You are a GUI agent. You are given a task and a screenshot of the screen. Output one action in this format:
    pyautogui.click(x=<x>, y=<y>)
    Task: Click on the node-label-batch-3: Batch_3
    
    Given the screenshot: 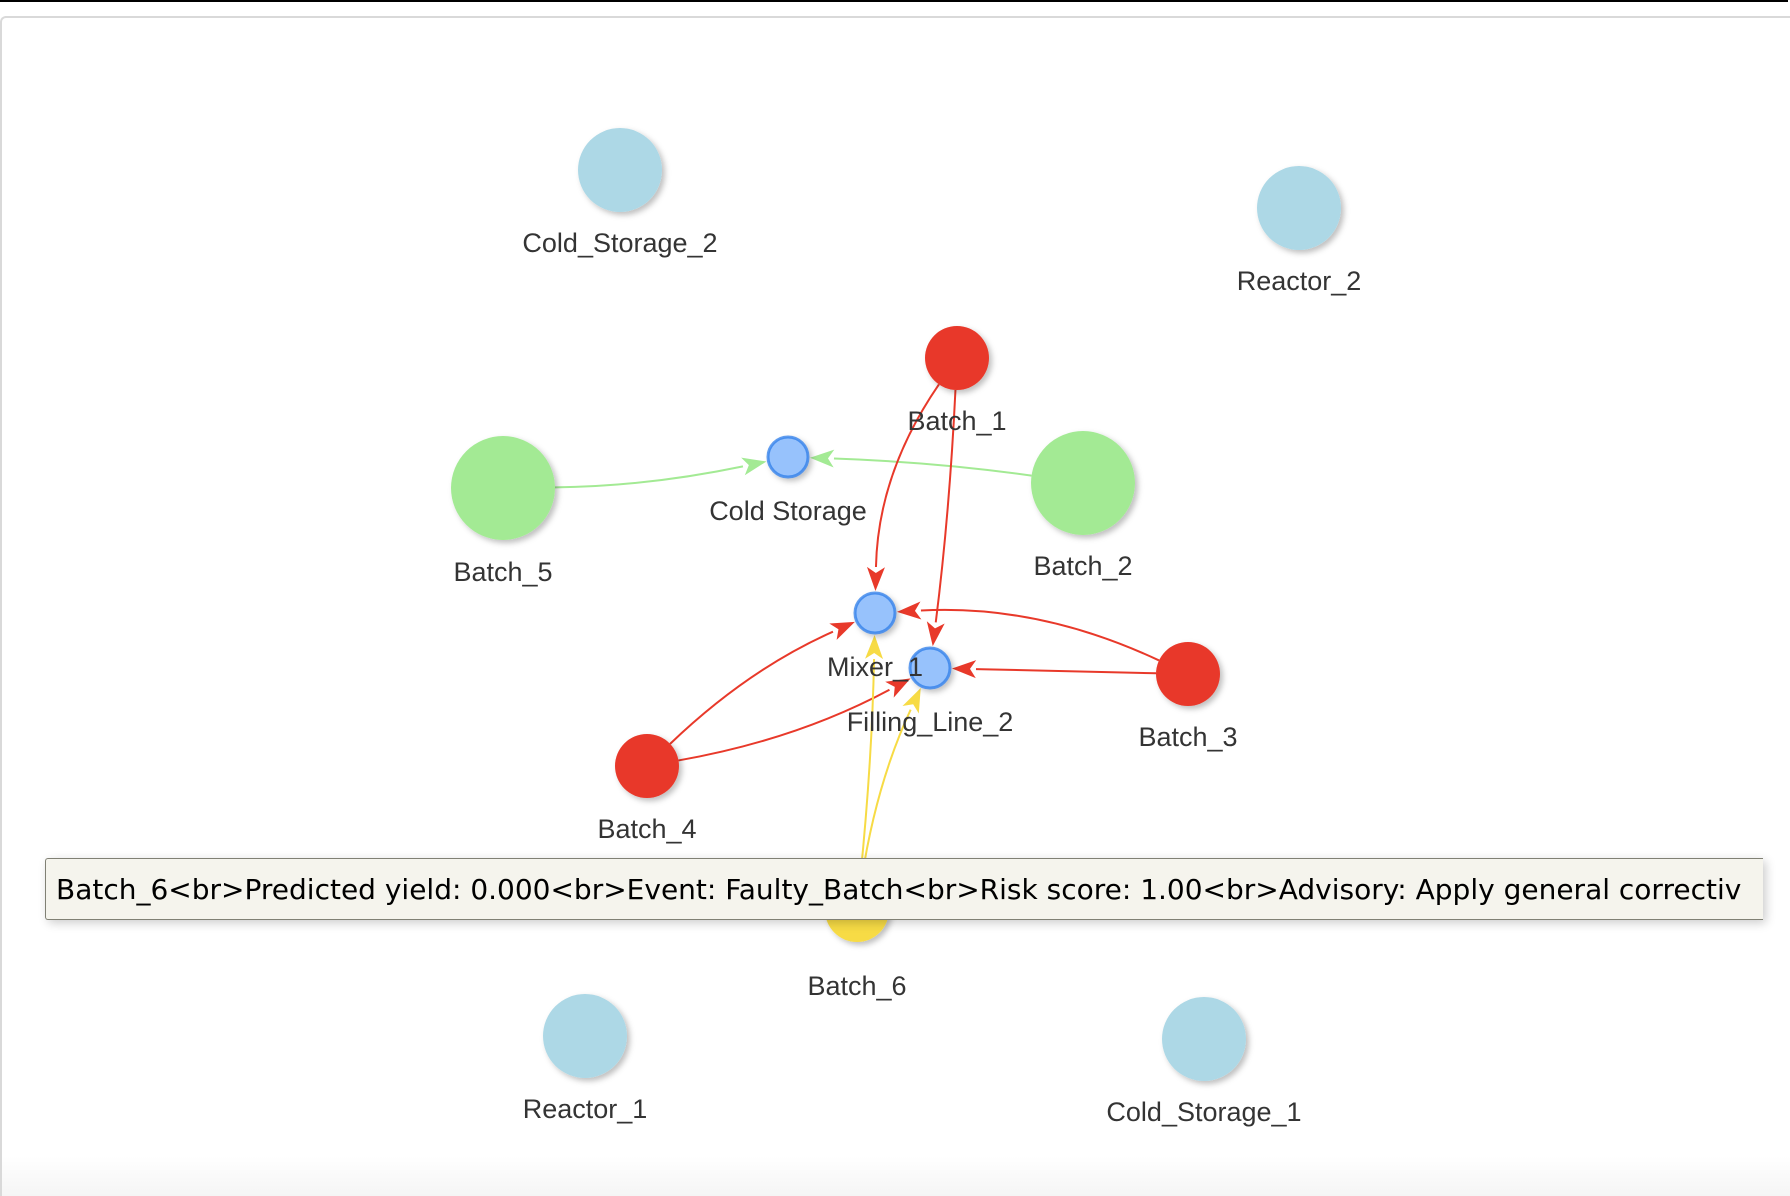 What is the action you would take?
    pyautogui.click(x=1187, y=737)
    